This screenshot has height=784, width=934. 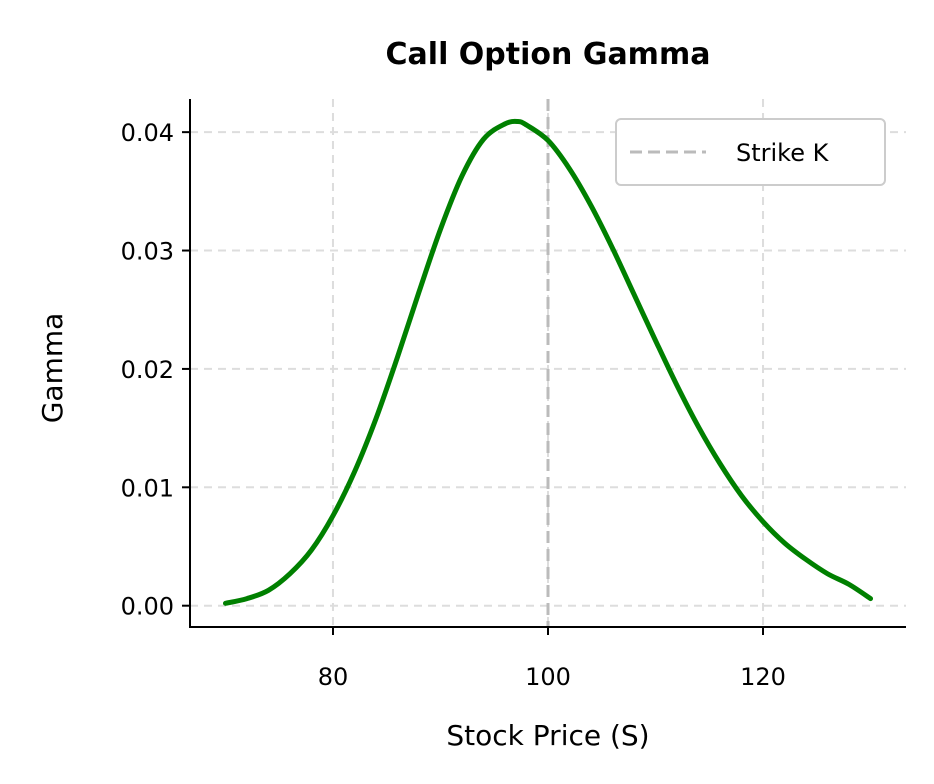 I want to click on x-tick-label: 120, so click(x=763, y=677).